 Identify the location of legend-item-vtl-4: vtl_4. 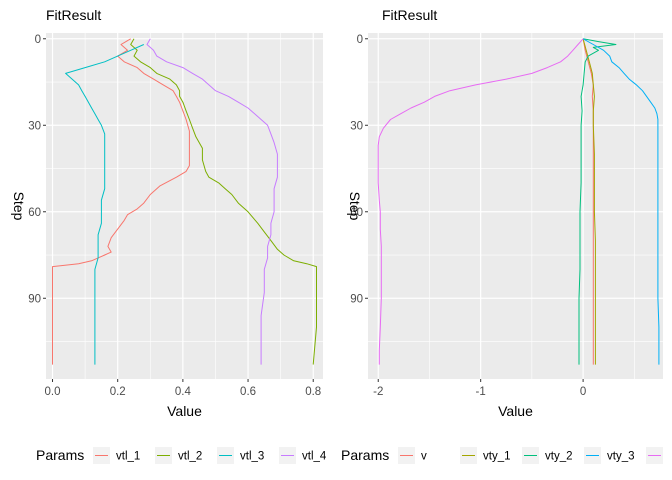
(303, 455).